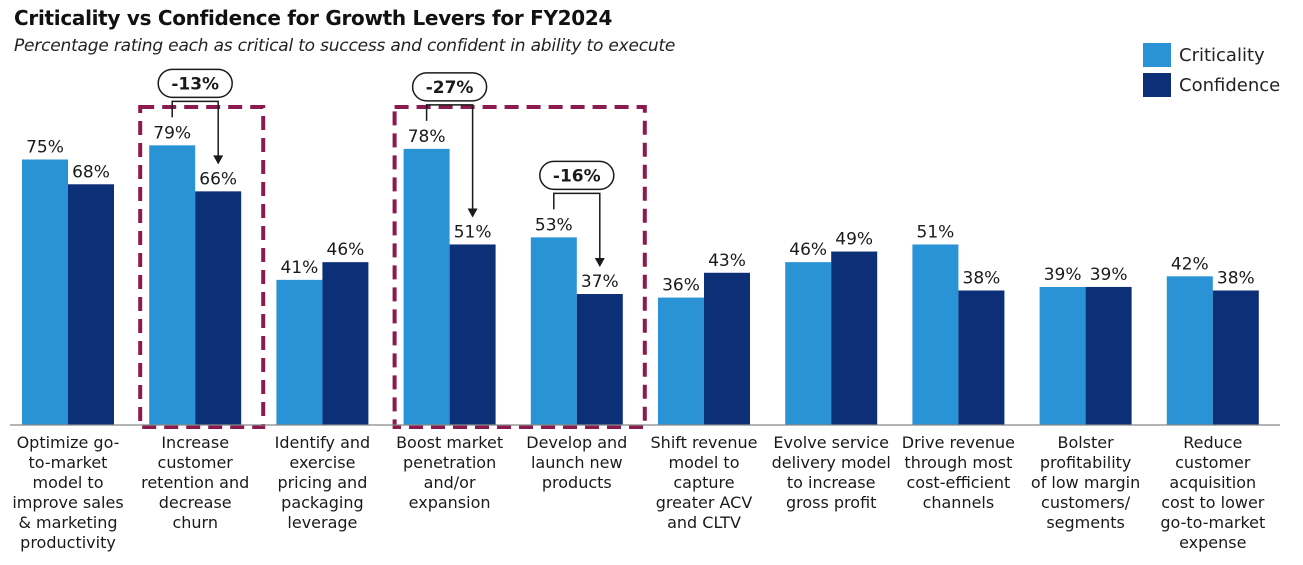  I want to click on category-label-7-1: through most, so click(958, 462).